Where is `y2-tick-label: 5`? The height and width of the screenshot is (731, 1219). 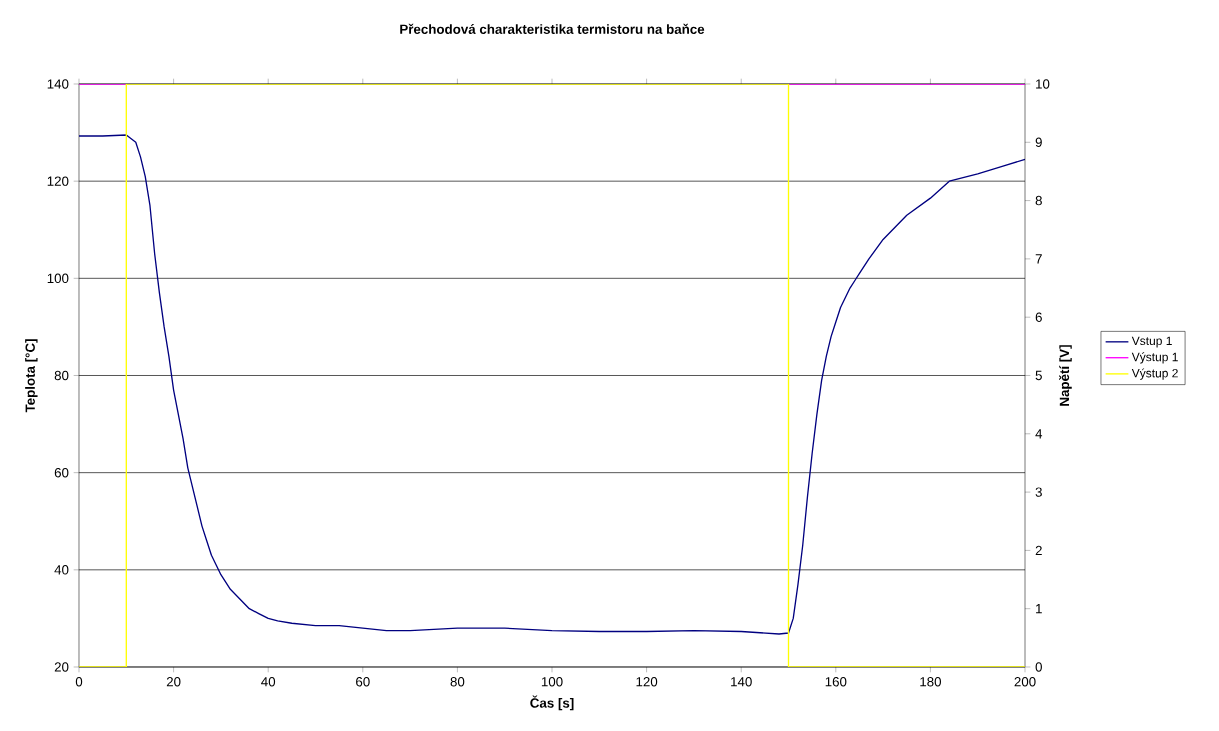
y2-tick-label: 5 is located at coordinates (1038, 375).